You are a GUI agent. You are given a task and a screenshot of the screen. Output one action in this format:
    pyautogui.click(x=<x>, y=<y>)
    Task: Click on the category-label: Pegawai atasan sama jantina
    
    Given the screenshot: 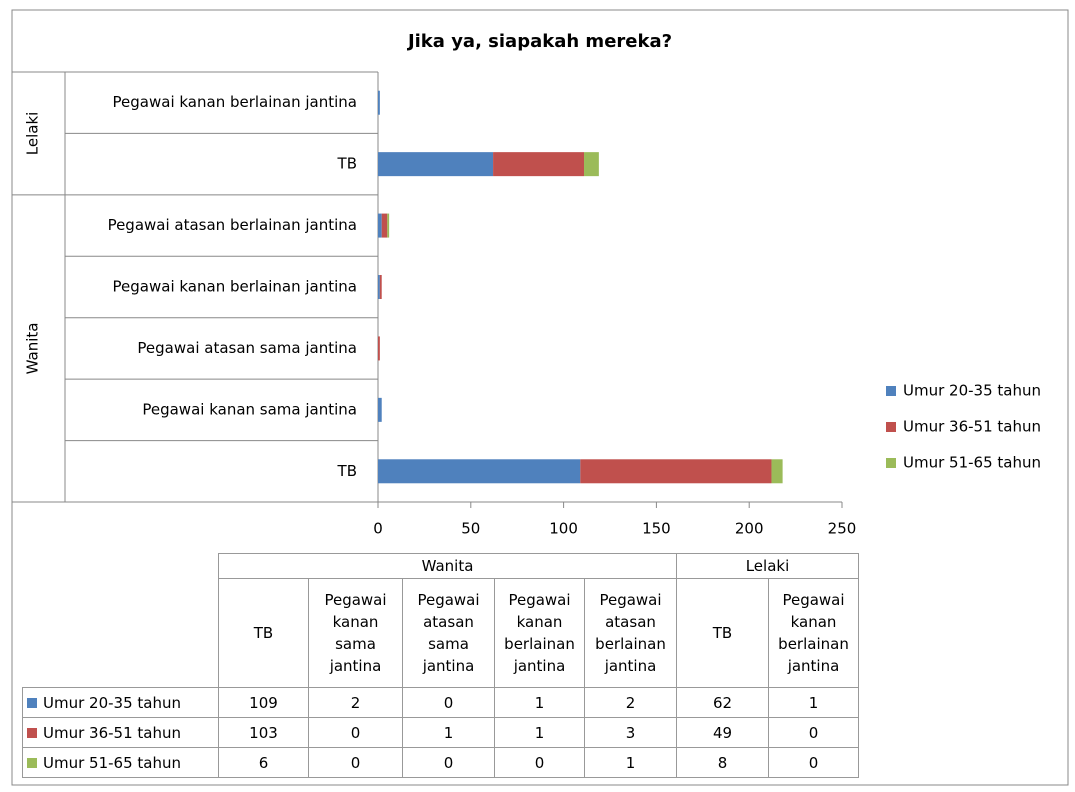 What is the action you would take?
    pyautogui.click(x=247, y=348)
    